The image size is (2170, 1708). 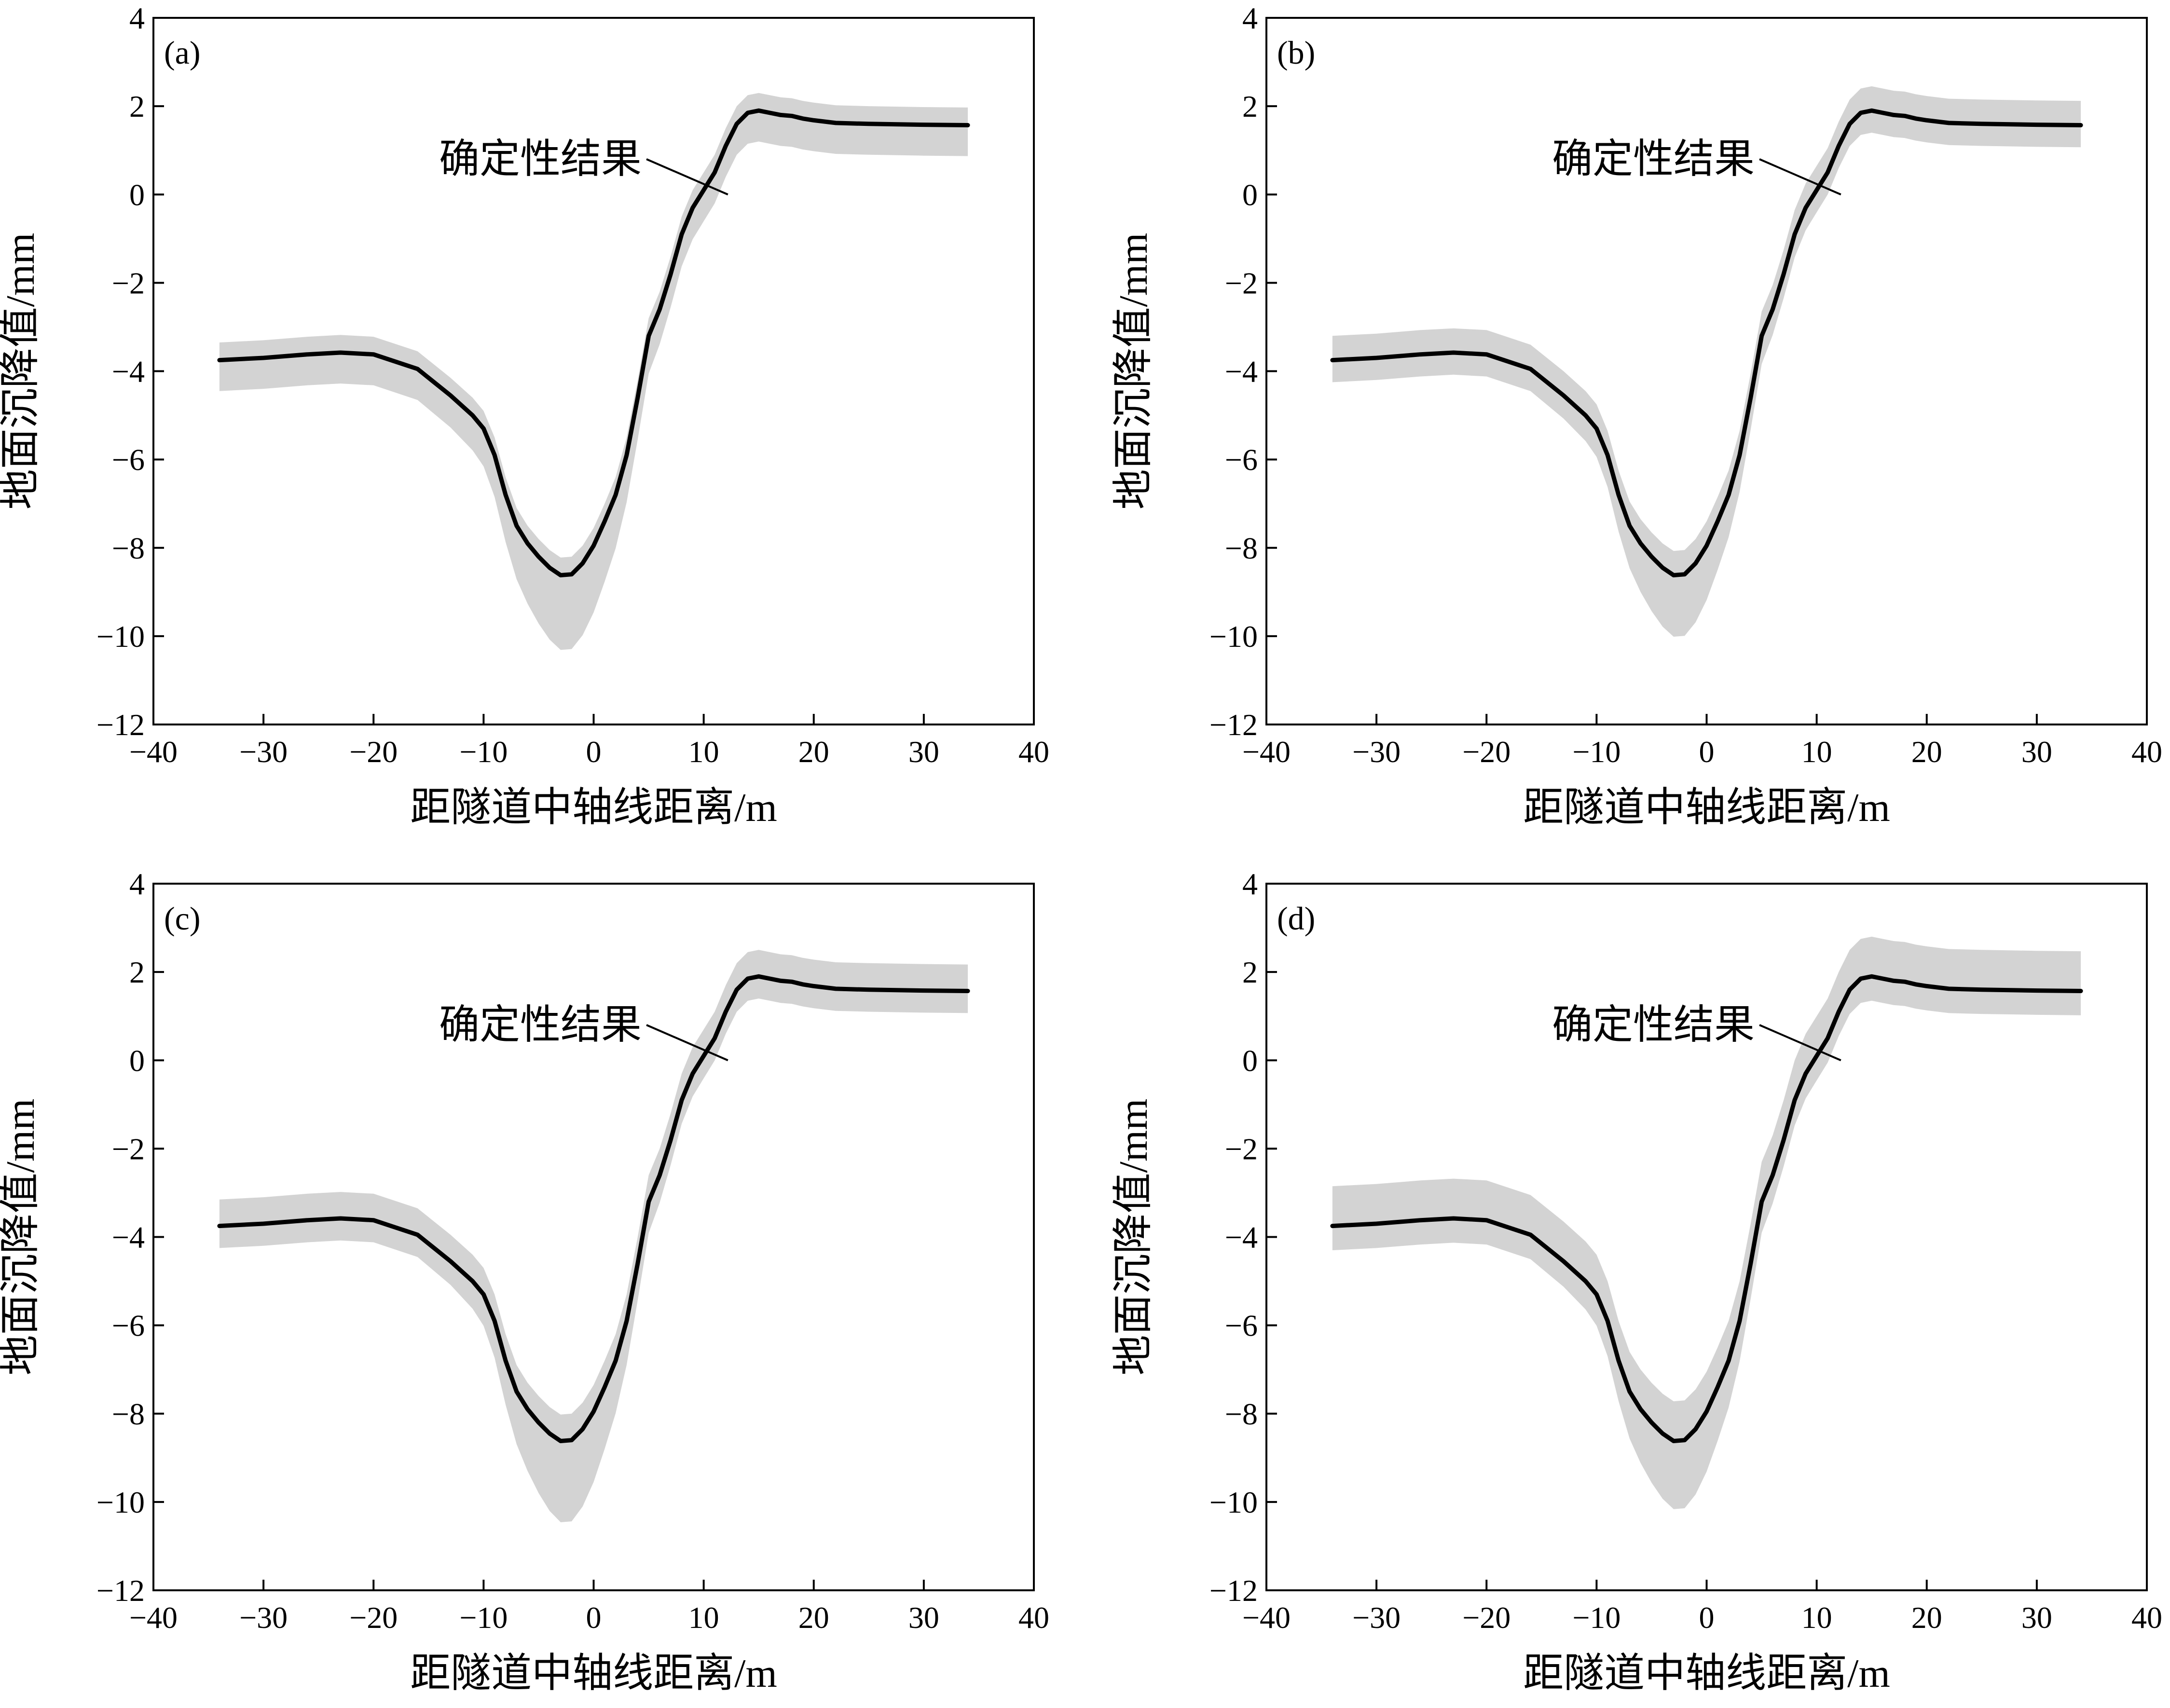 What do you see at coordinates (182, 918) in the screenshot?
I see `panel-label: (c)` at bounding box center [182, 918].